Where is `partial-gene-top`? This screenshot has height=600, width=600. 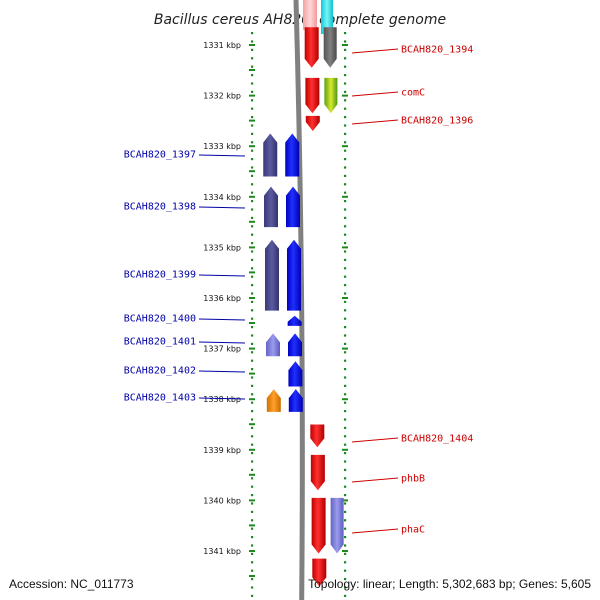 partial-gene-top is located at coordinates (318, 17).